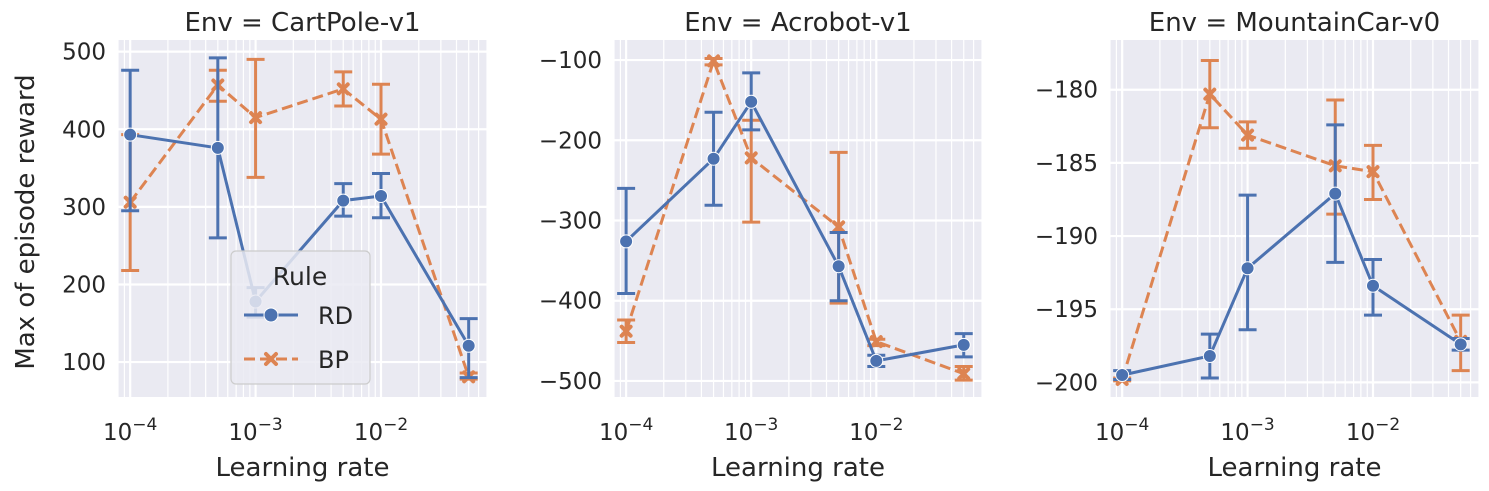  I want to click on legend-label: BP, so click(333, 360).